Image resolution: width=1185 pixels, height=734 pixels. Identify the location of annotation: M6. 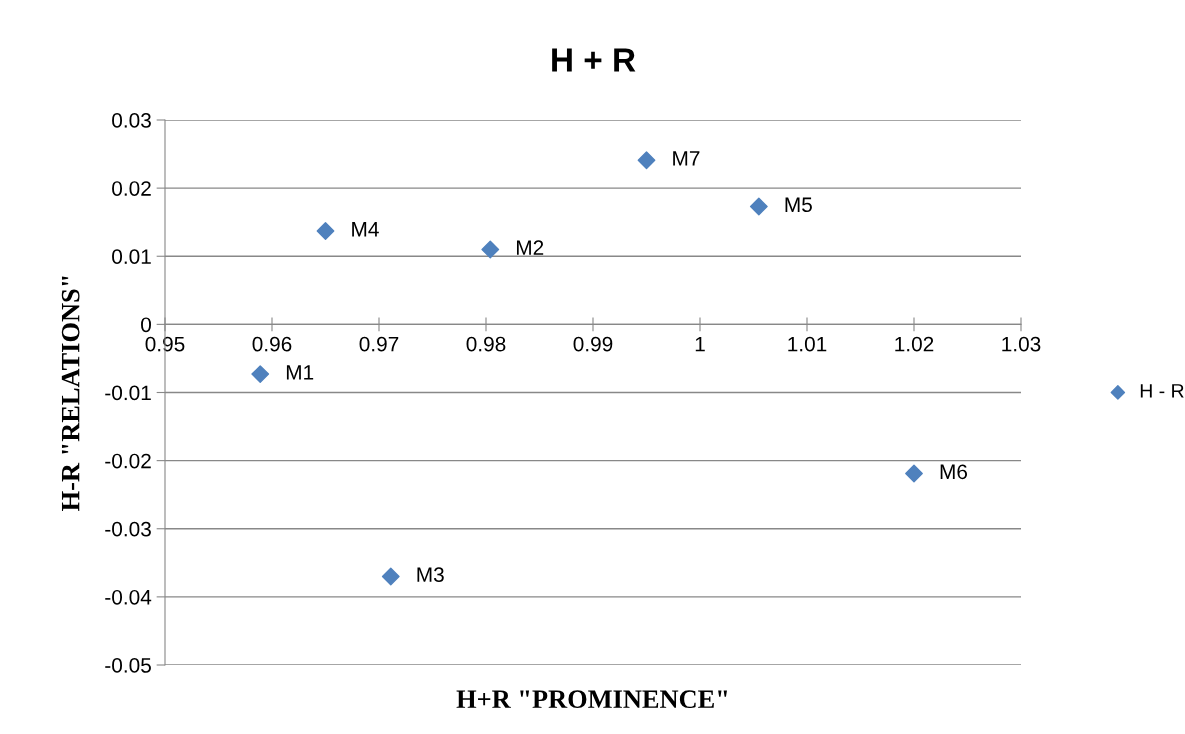
(954, 472).